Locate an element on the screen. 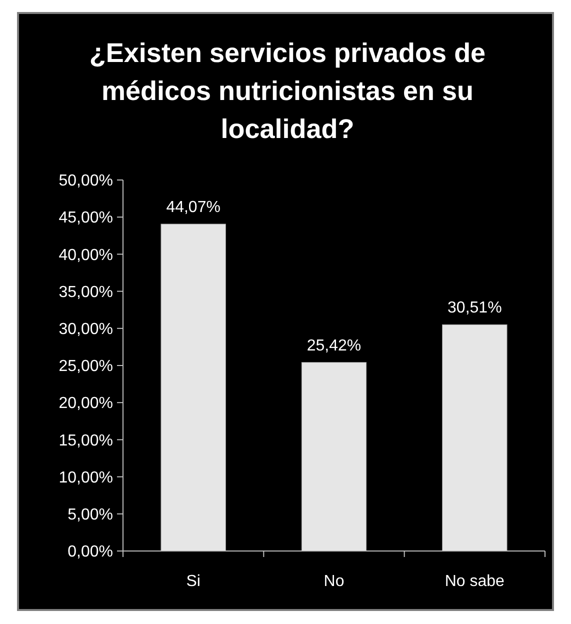 The height and width of the screenshot is (624, 571). y-tick-label: 5,00% is located at coordinates (90, 515).